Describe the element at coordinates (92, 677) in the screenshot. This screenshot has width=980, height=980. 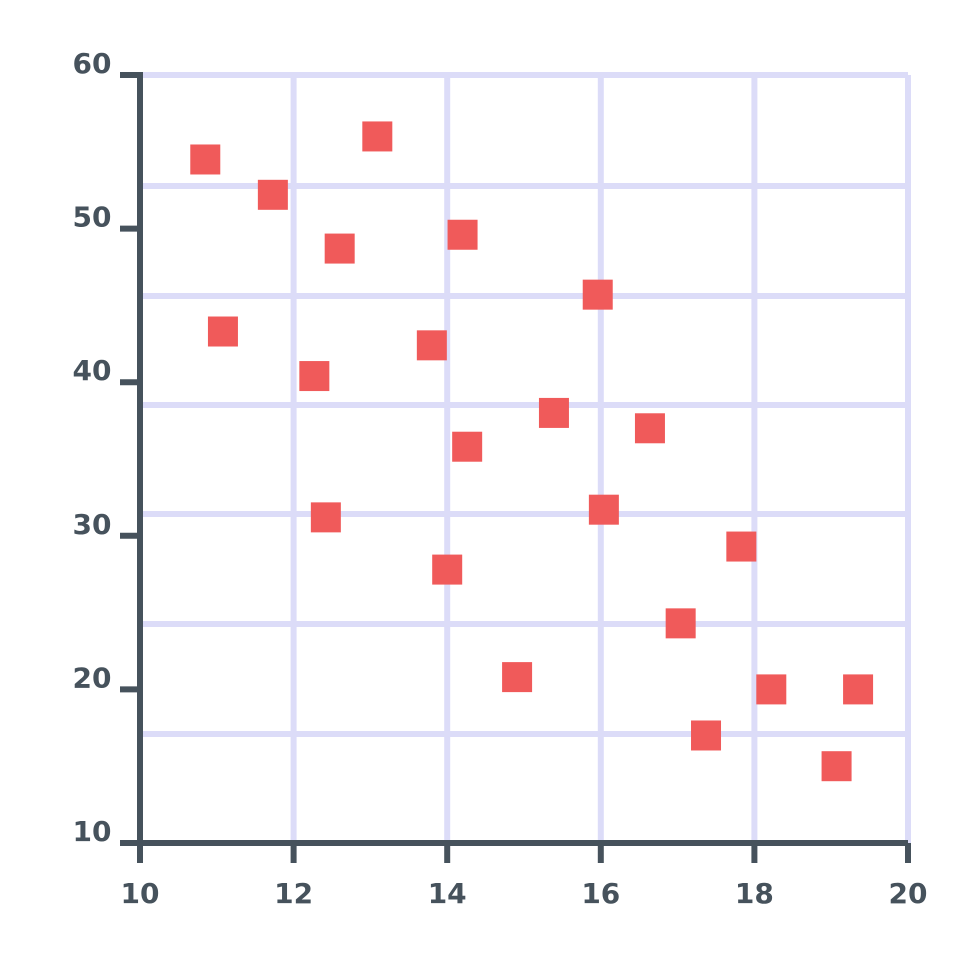
I see `y-tick-label: 20` at that location.